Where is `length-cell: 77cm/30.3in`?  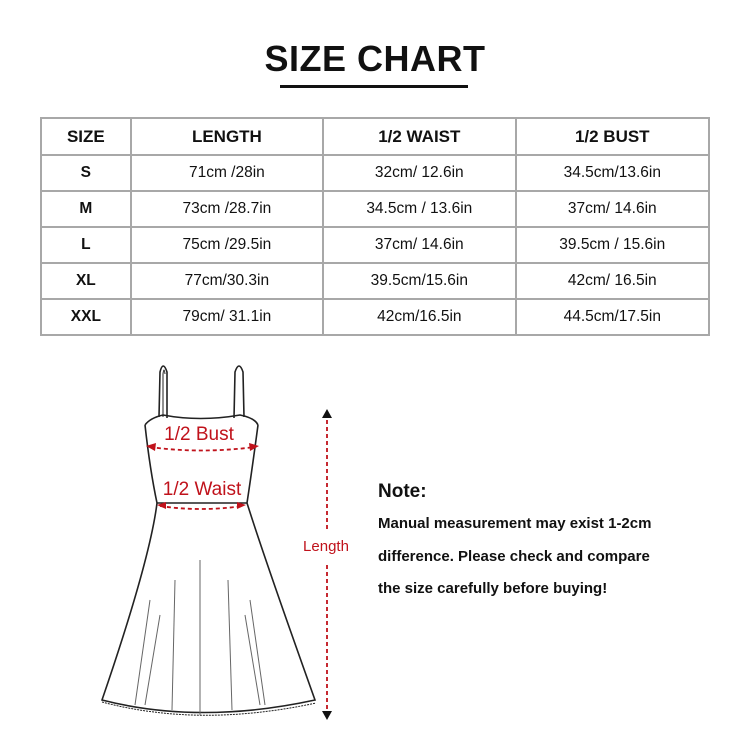 length-cell: 77cm/30.3in is located at coordinates (227, 281).